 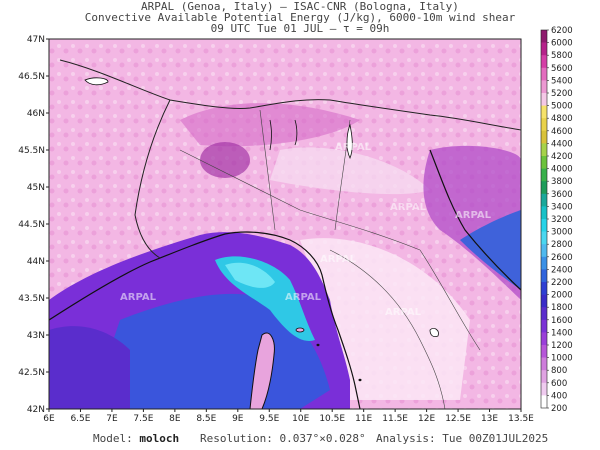 I want to click on footer-analysis: Analysis: Tue 00Z01JUL2025, so click(x=462, y=438).